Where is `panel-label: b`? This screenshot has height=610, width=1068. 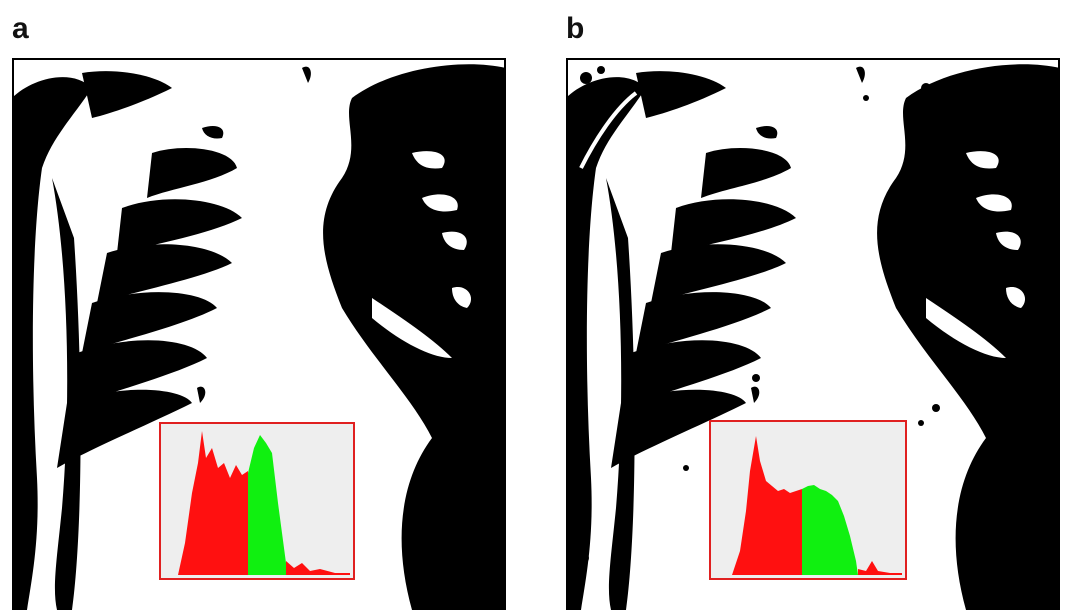
panel-label: b is located at coordinates (575, 28).